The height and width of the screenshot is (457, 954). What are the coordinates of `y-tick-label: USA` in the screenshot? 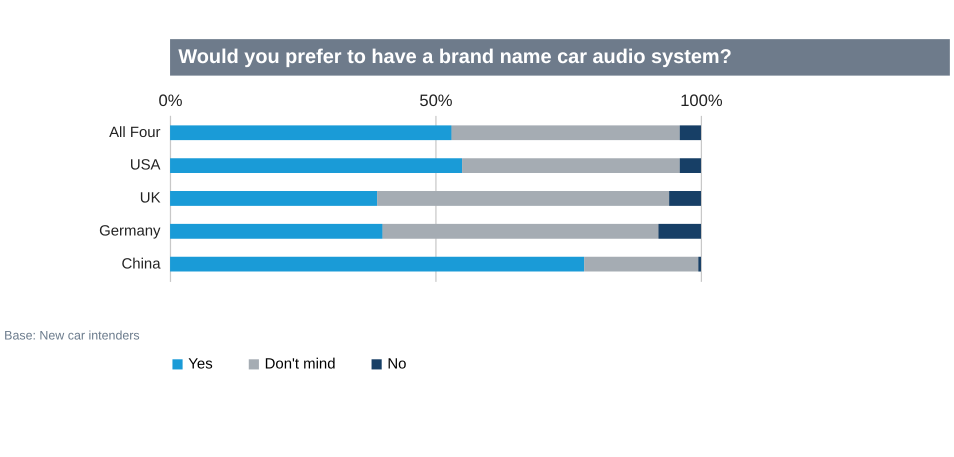 It's located at (145, 165).